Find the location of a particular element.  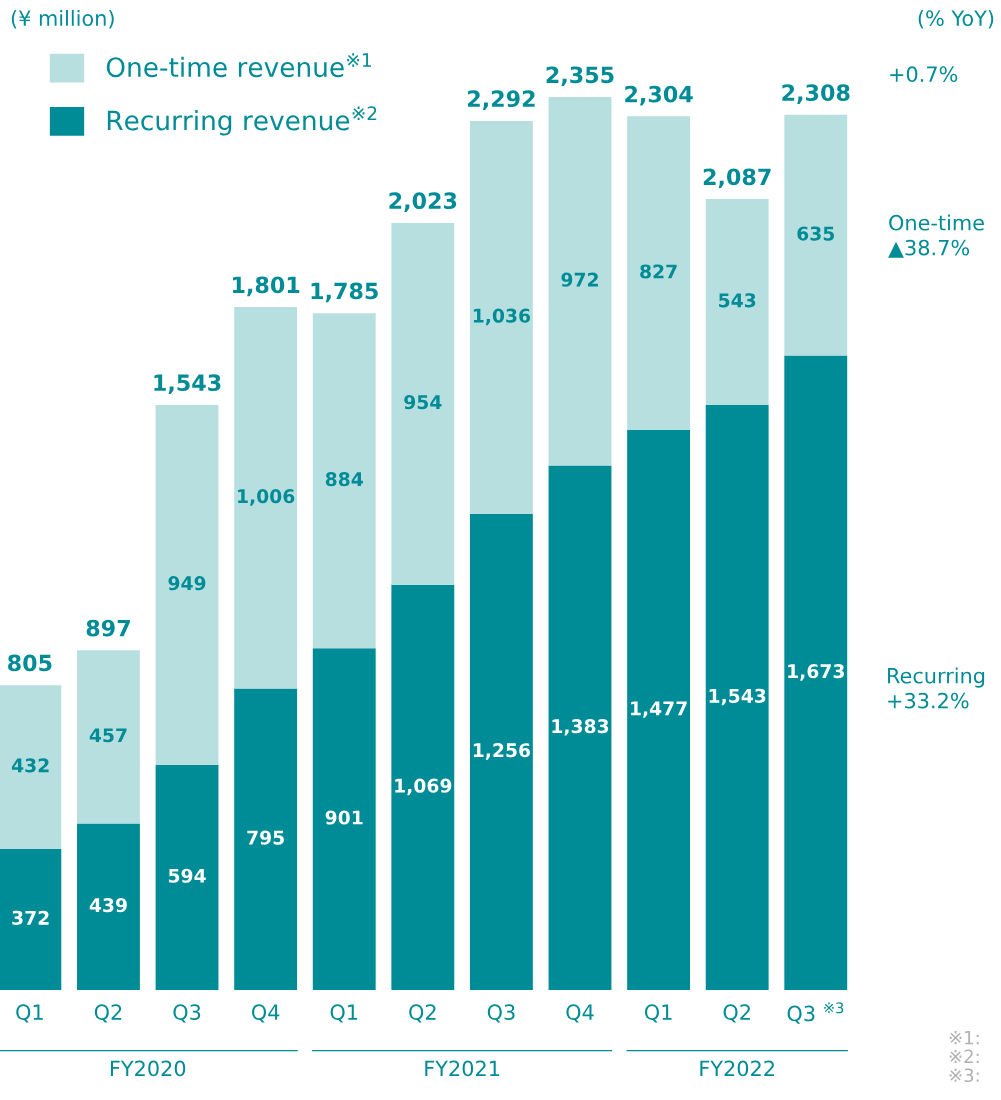

data-label: 1,006 is located at coordinates (266, 497).